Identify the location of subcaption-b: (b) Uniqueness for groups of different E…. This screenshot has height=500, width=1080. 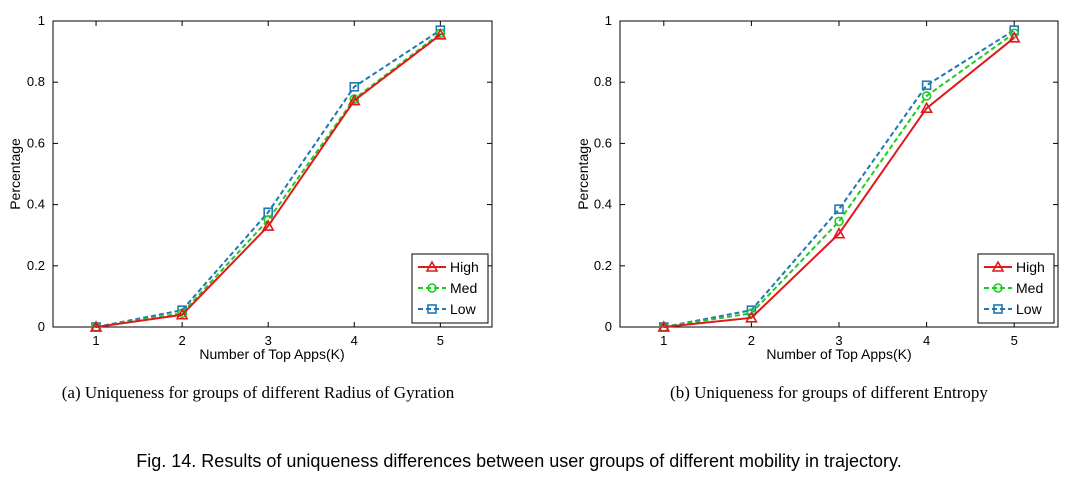
(829, 392).